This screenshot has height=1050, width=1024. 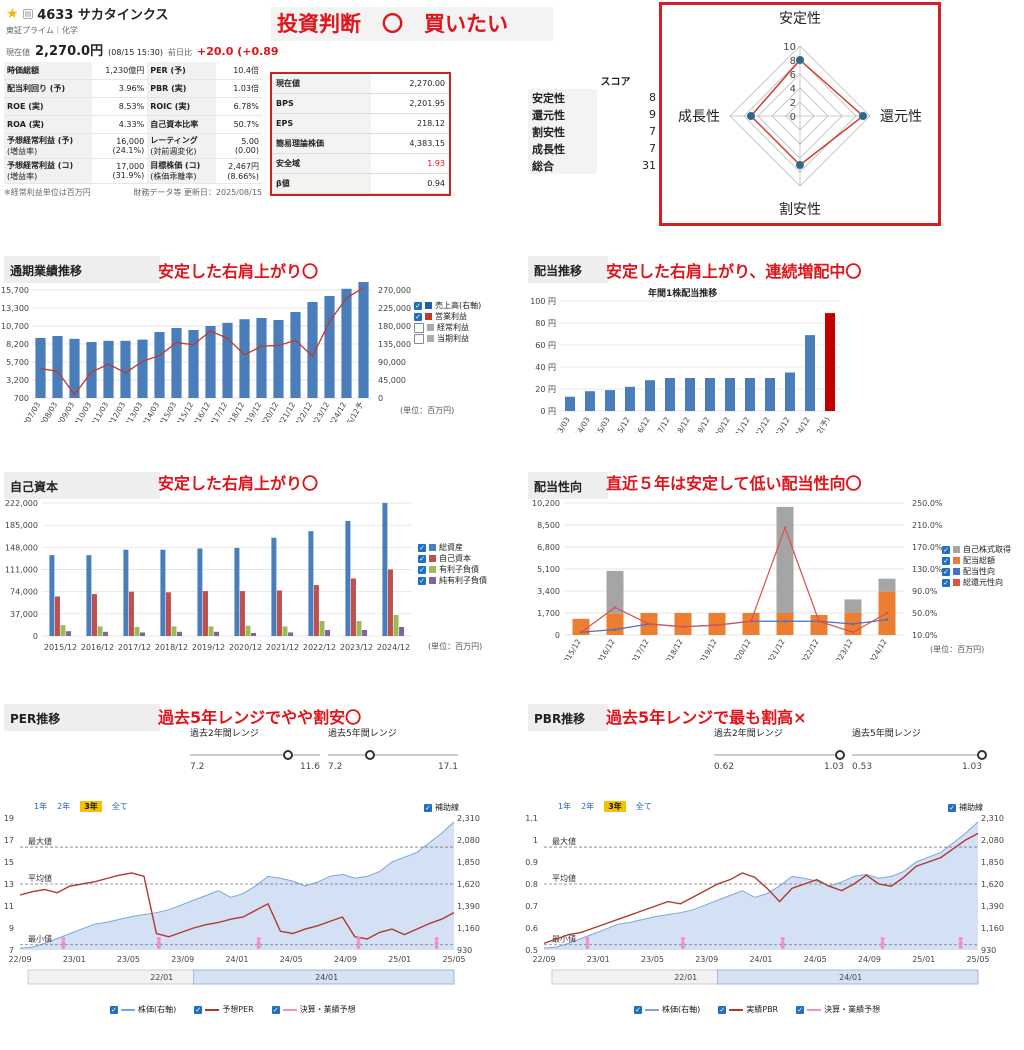 What do you see at coordinates (748, 1009) in the screenshot?
I see `legend-item: ✓ 実績PBR` at bounding box center [748, 1009].